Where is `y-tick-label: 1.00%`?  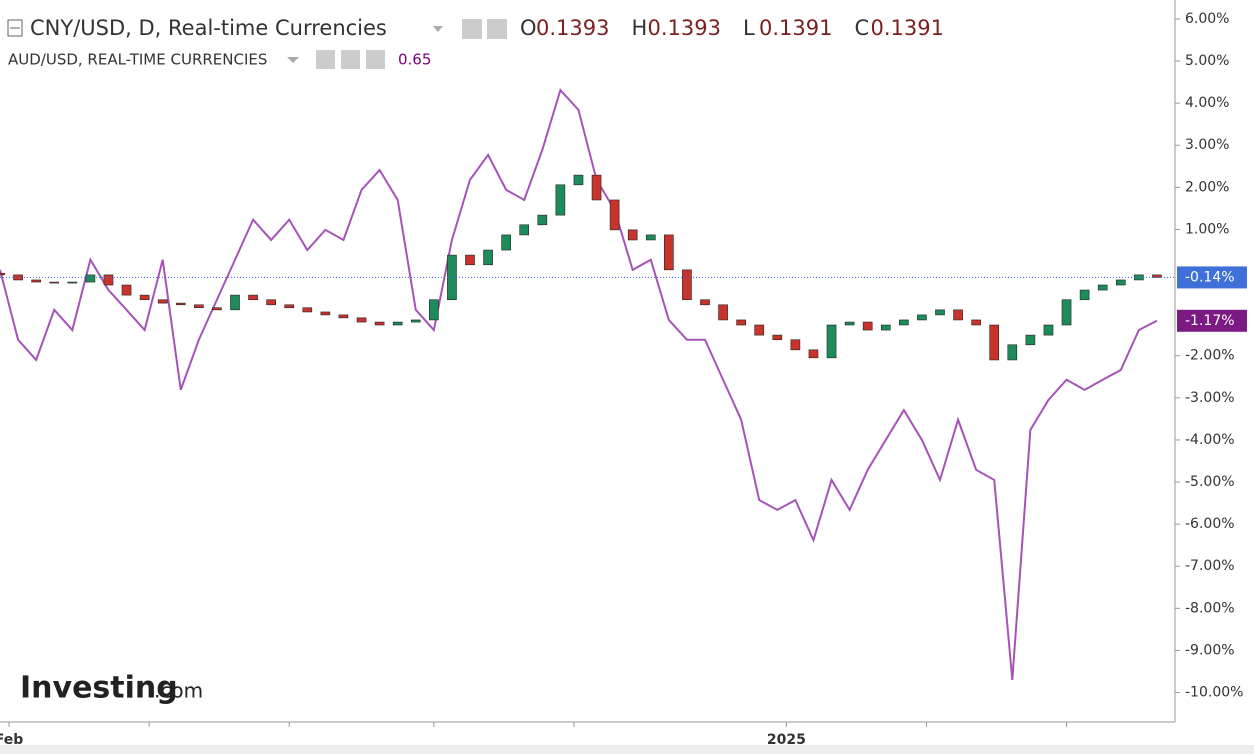
y-tick-label: 1.00% is located at coordinates (1207, 229).